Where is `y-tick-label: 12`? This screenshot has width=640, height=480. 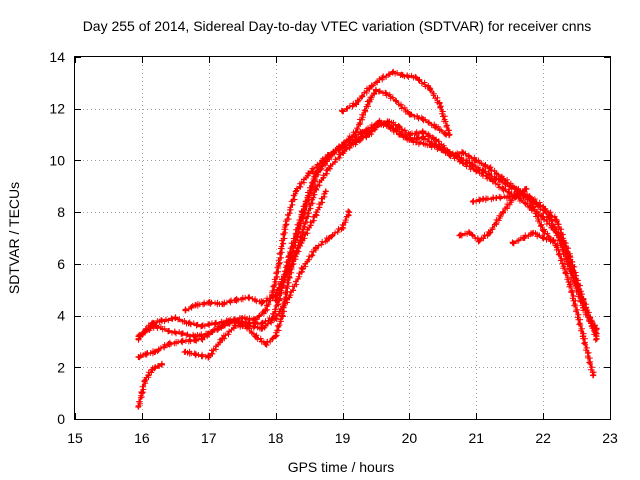 y-tick-label: 12 is located at coordinates (57, 109).